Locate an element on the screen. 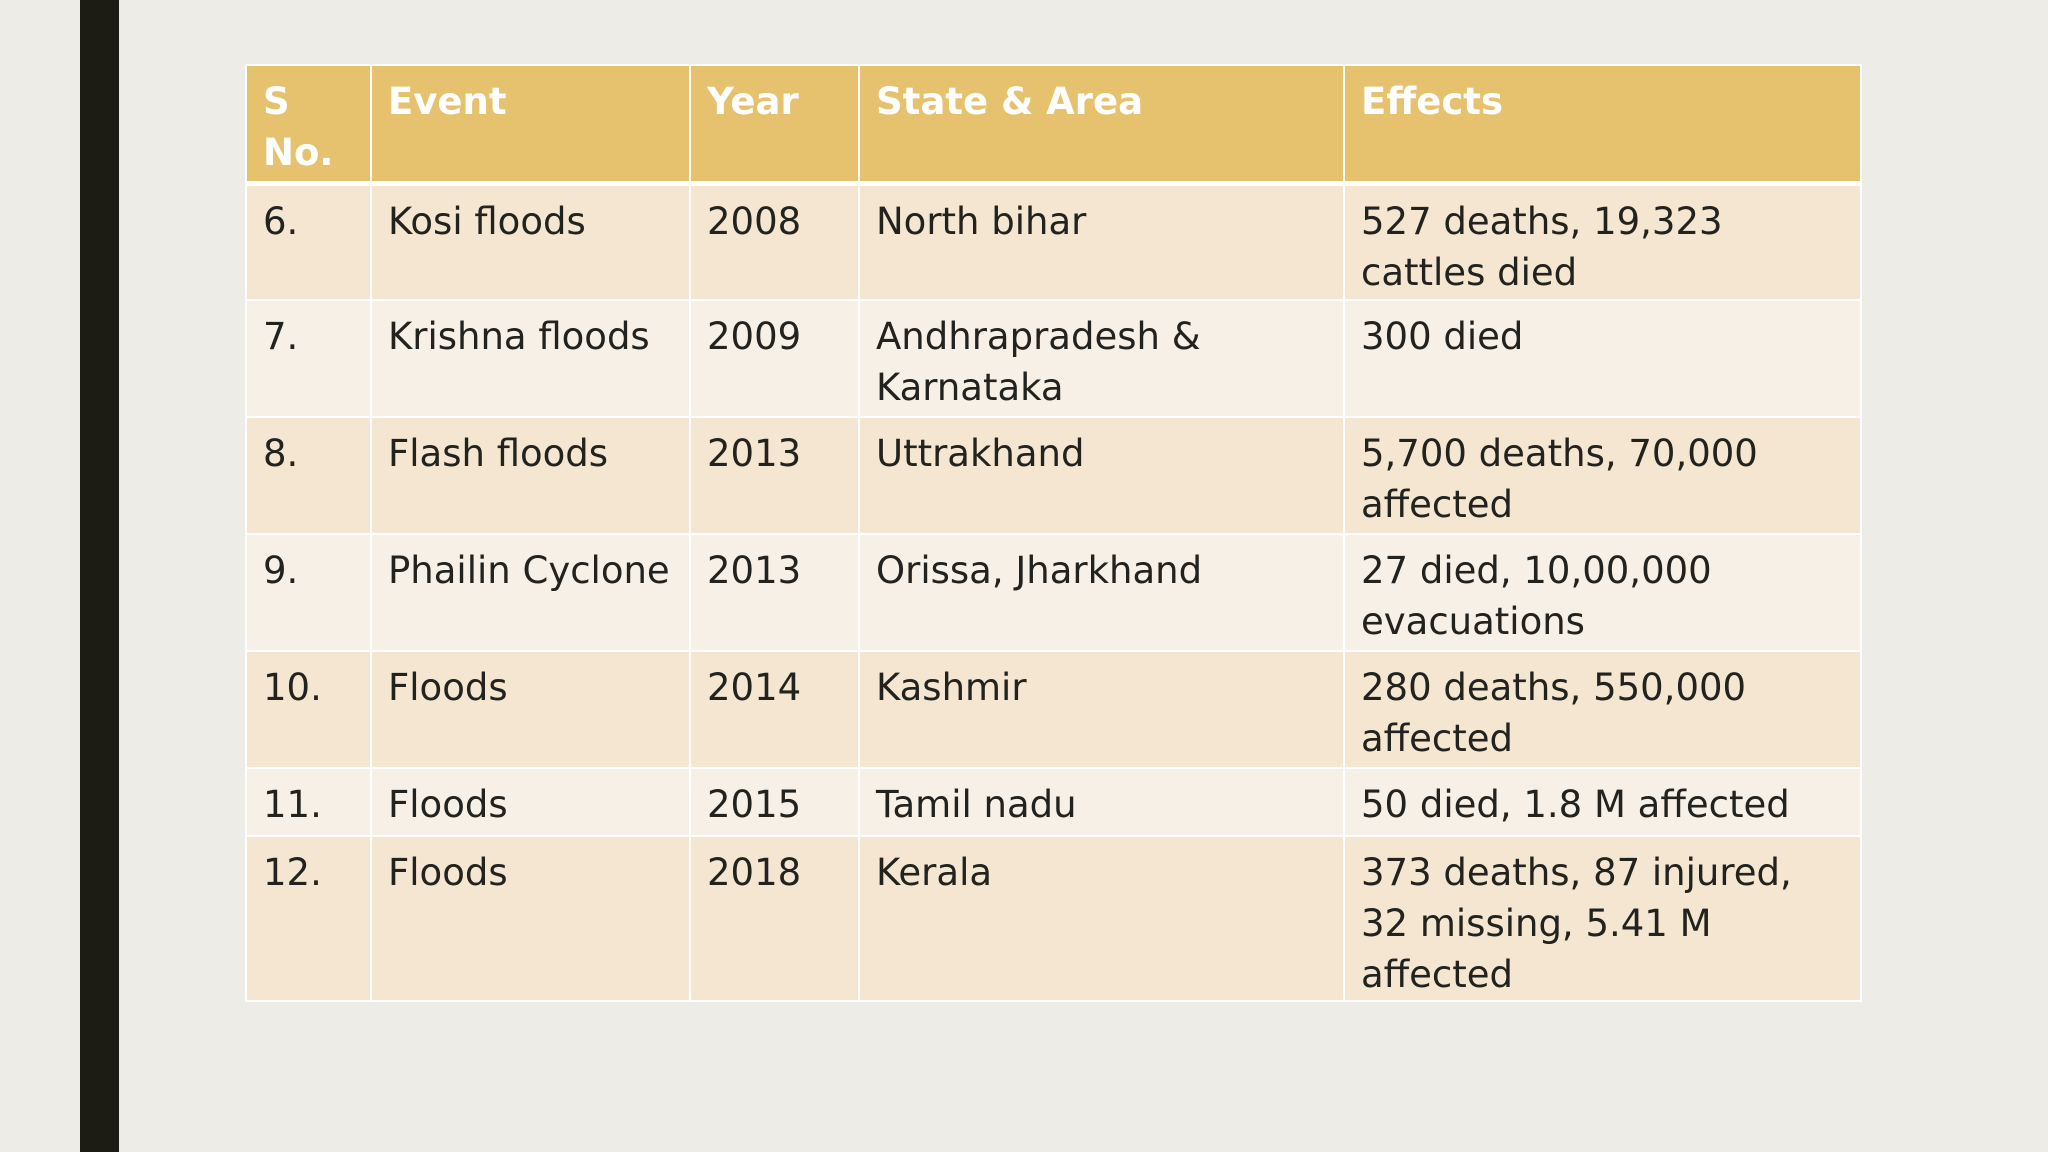  cell-s-no: 9. is located at coordinates (308, 592).